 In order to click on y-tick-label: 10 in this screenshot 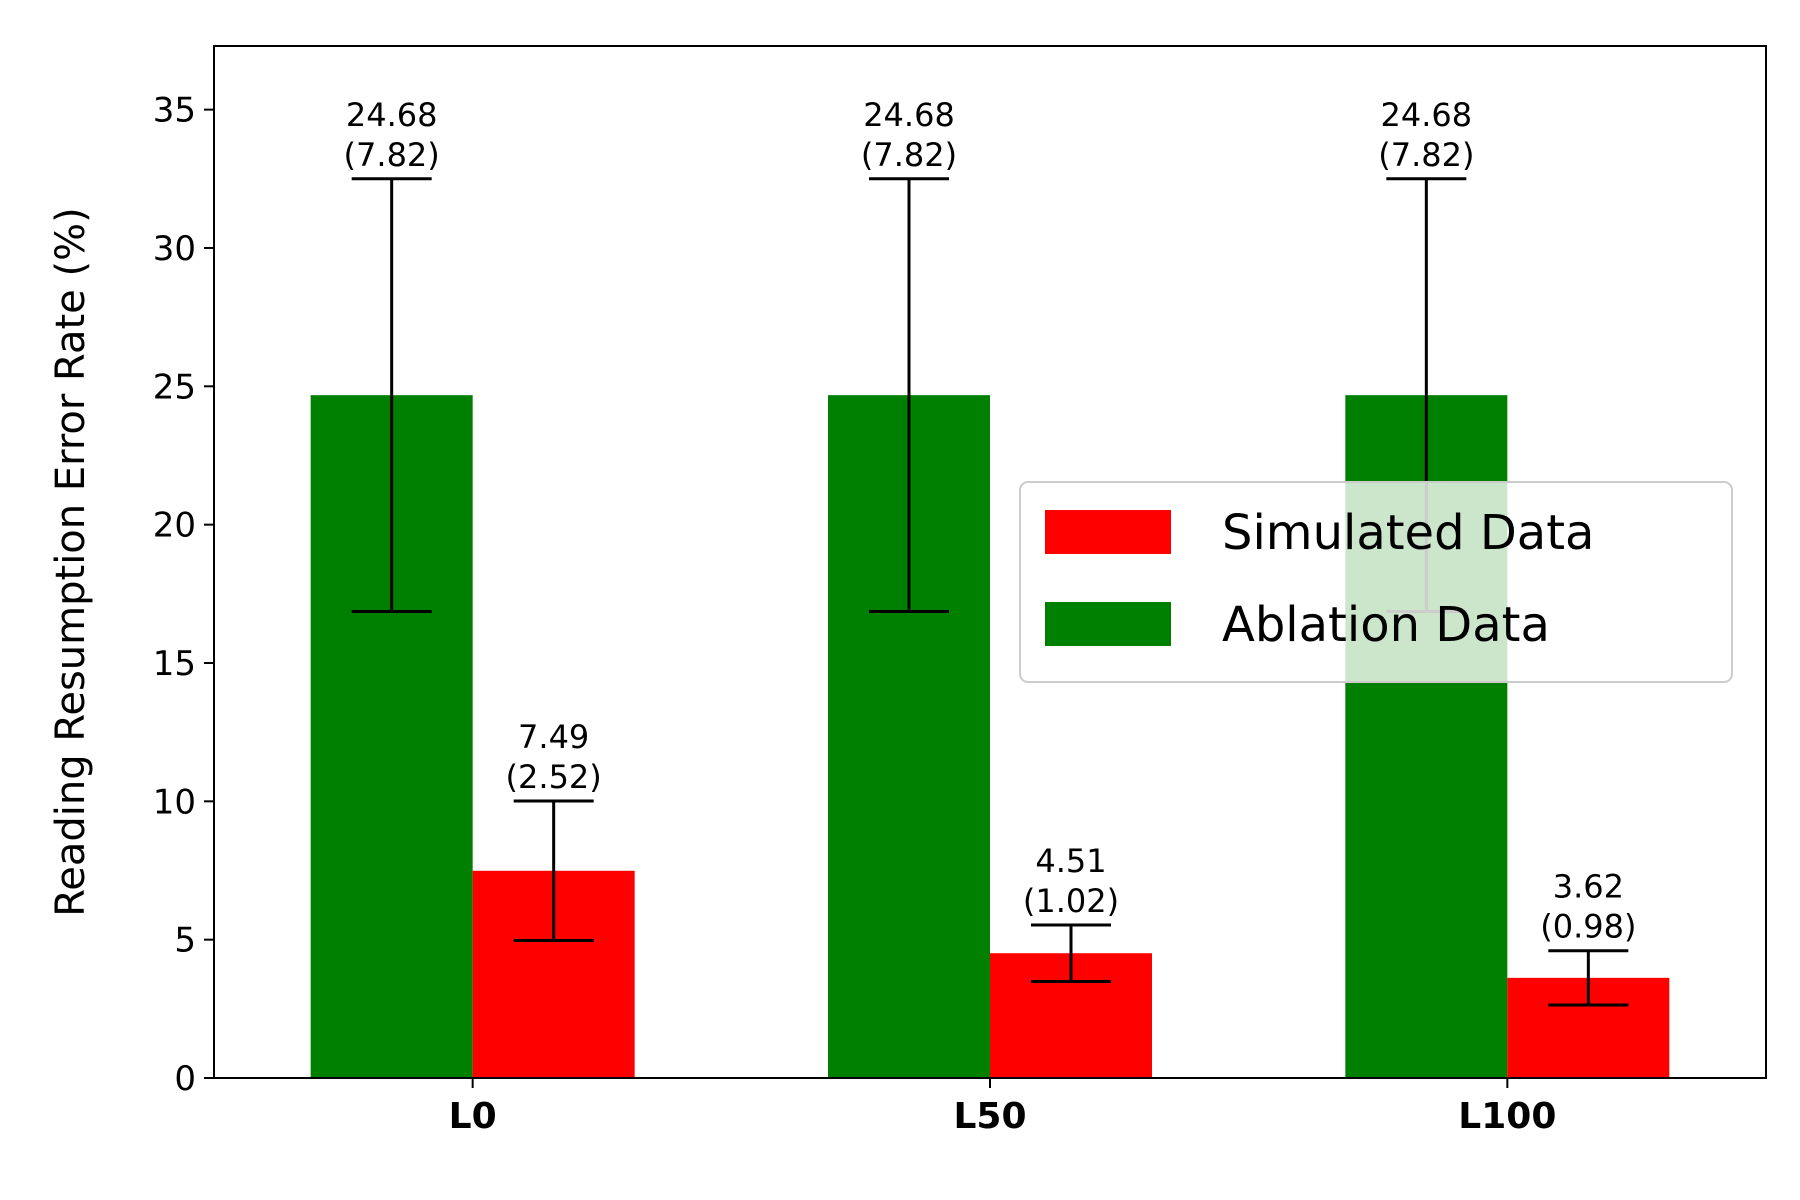, I will do `click(174, 802)`.